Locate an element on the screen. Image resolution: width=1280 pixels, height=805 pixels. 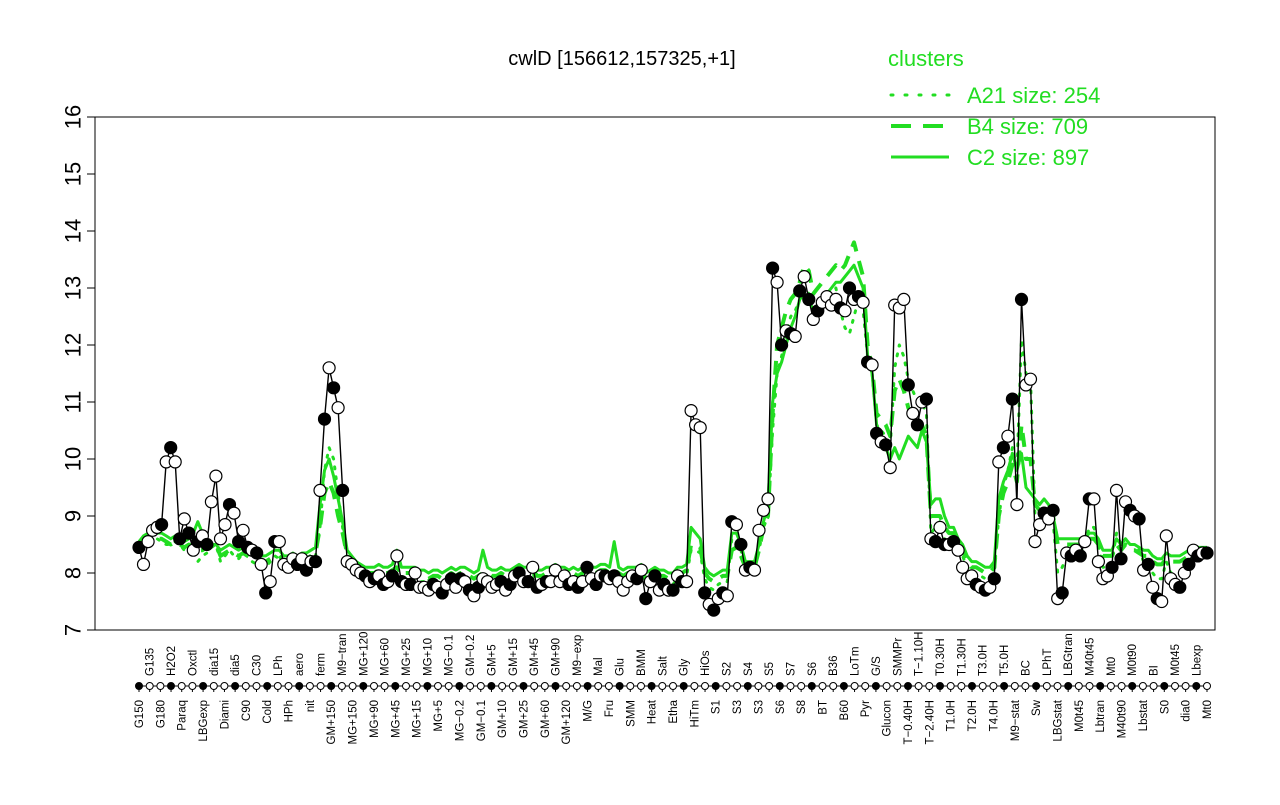
x-tick-label: LBGtran is located at coordinates (1069, 654).